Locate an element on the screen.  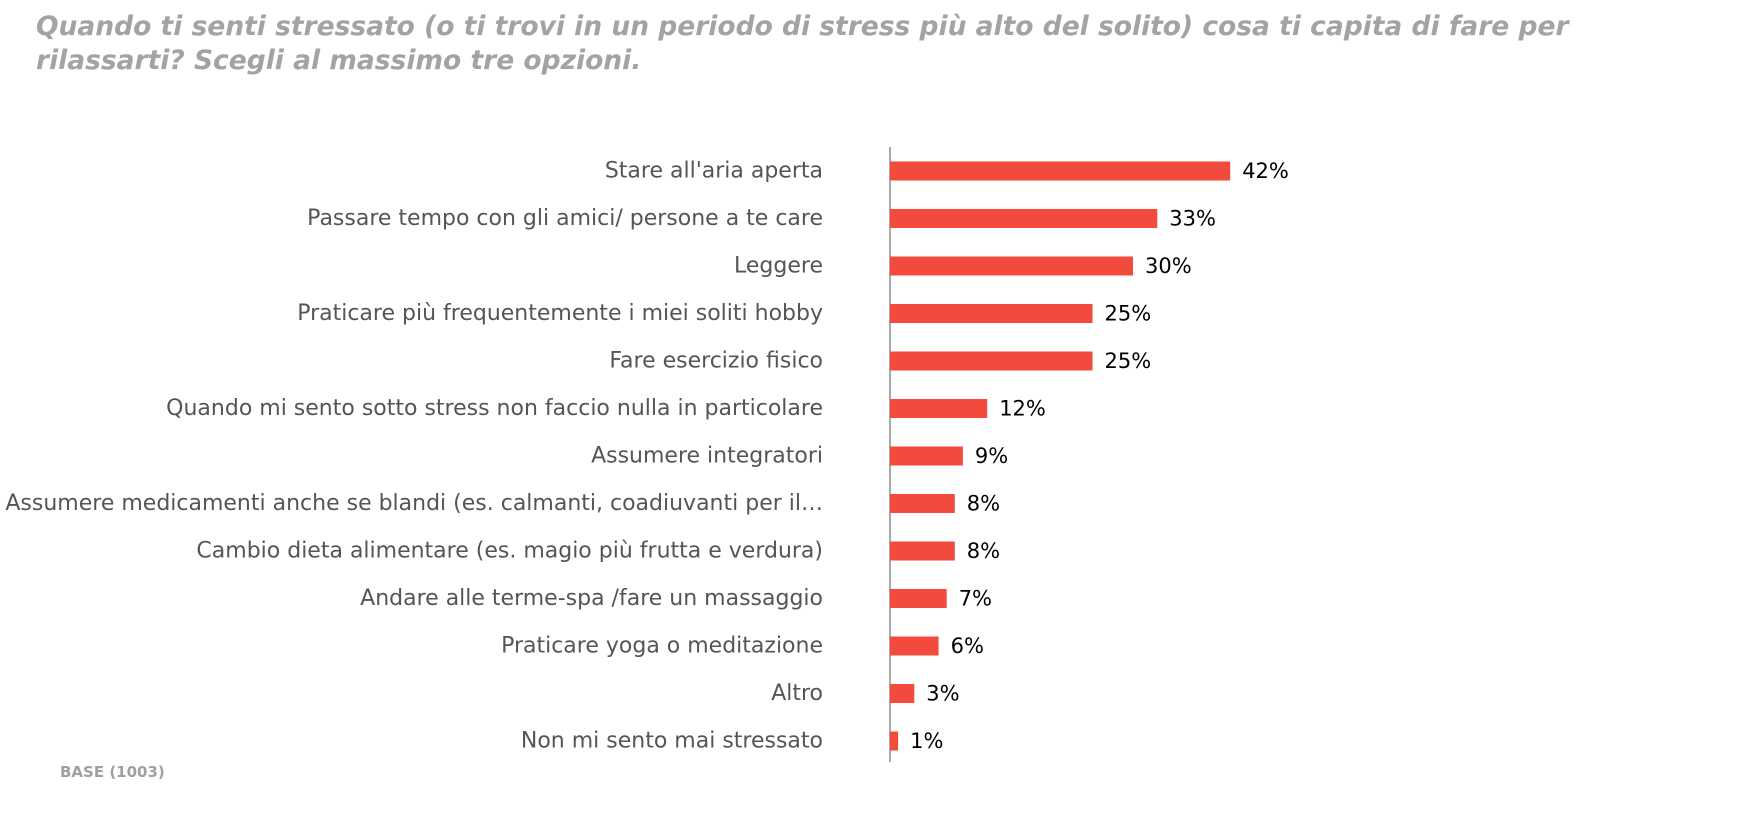
category-label: Non mi sento mai stressato is located at coordinates (672, 741).